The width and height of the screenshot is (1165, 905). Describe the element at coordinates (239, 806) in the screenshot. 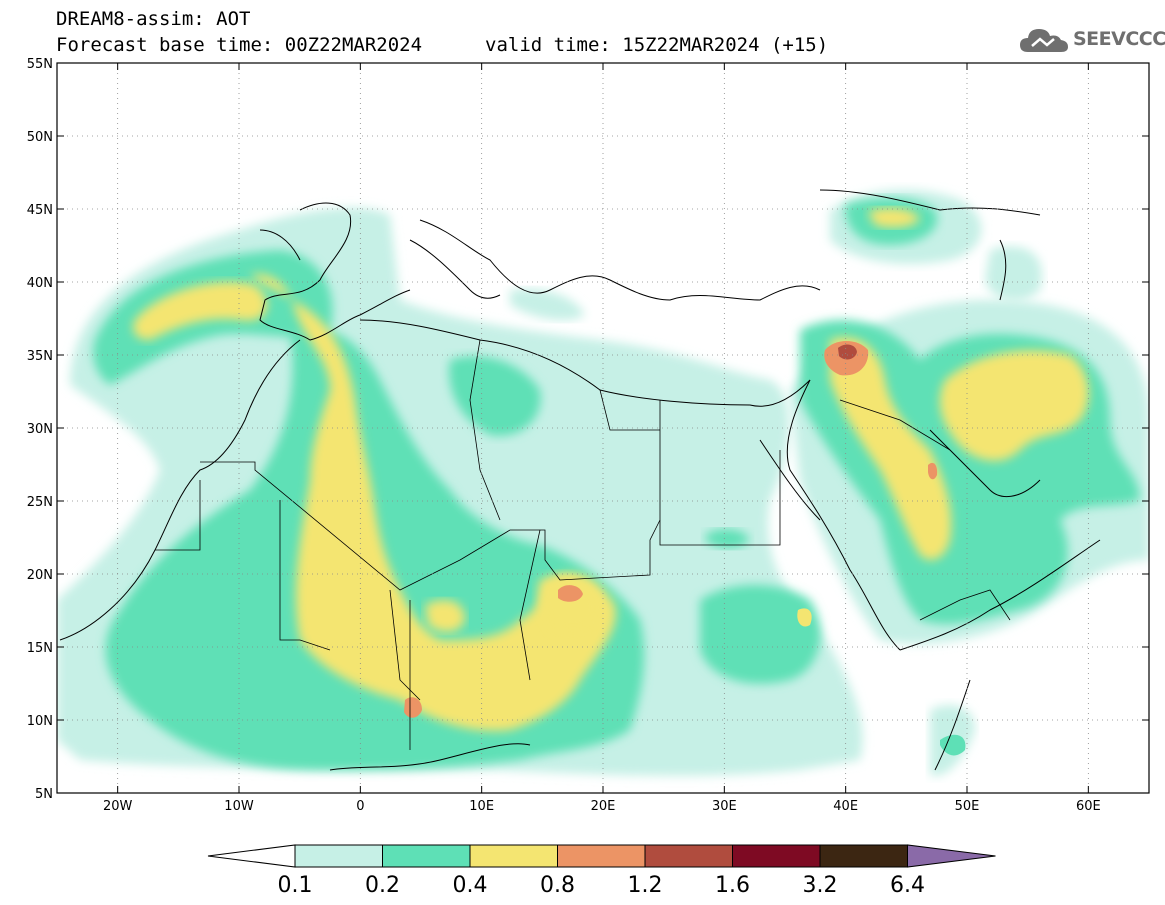

I see `tick-label-lon: 10W` at that location.